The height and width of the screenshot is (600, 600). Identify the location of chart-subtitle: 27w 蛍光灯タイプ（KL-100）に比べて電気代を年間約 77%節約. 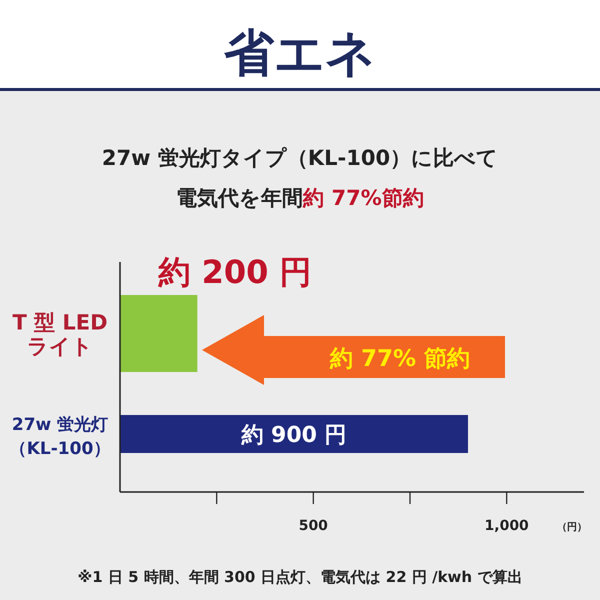
(300, 178).